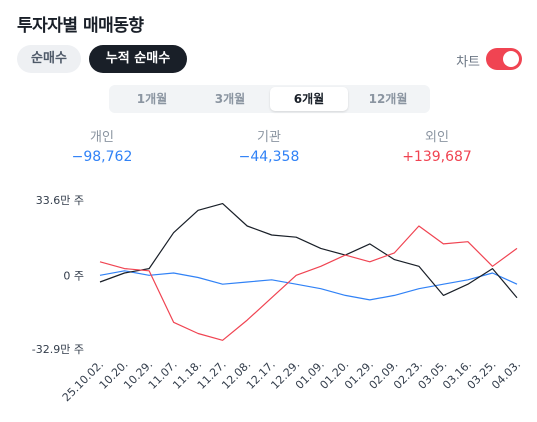 The width and height of the screenshot is (537, 422). What do you see at coordinates (437, 137) in the screenshot?
I see `stat-label: 외인` at bounding box center [437, 137].